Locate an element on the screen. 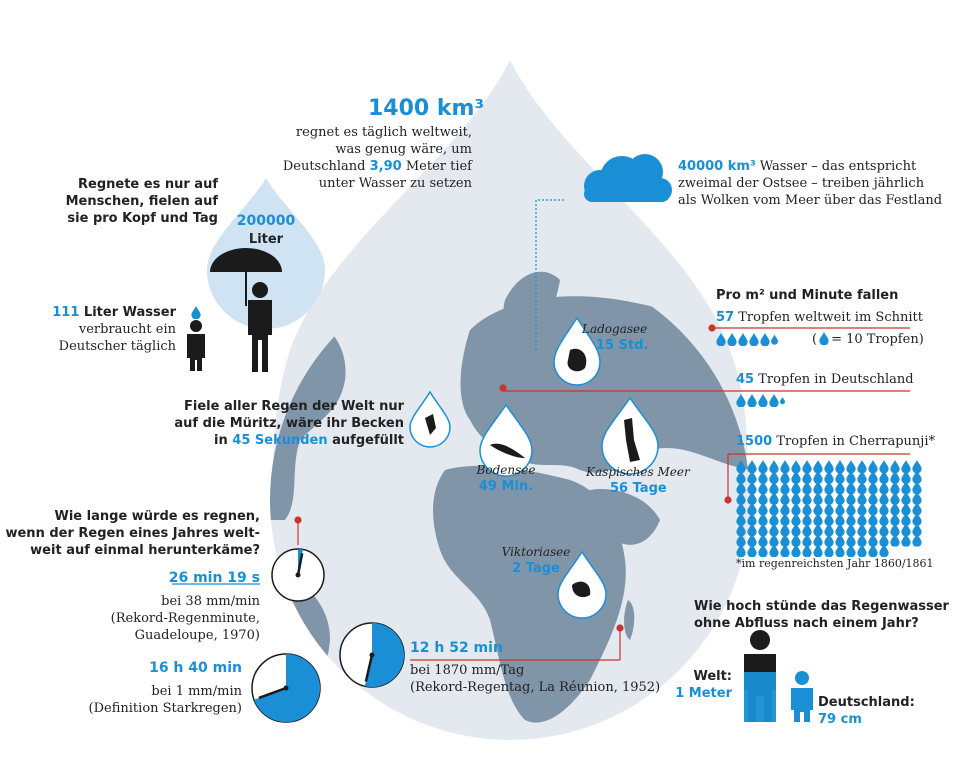 Image resolution: width=960 pixels, height=783 pixels. consumption-line1: 111 Liter Wasser is located at coordinates (114, 312).